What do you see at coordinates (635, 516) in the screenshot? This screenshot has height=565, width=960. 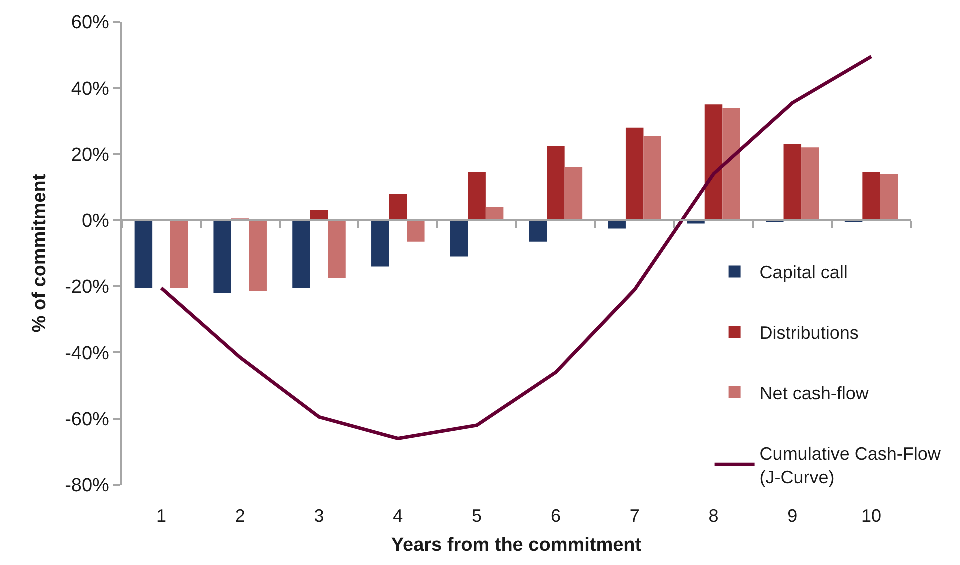 I see `x-tick-label: 7` at bounding box center [635, 516].